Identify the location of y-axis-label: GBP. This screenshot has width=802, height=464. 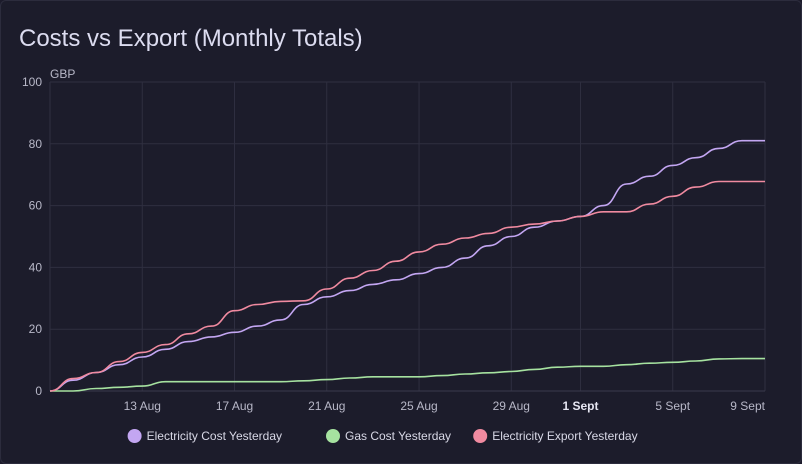
(62, 74).